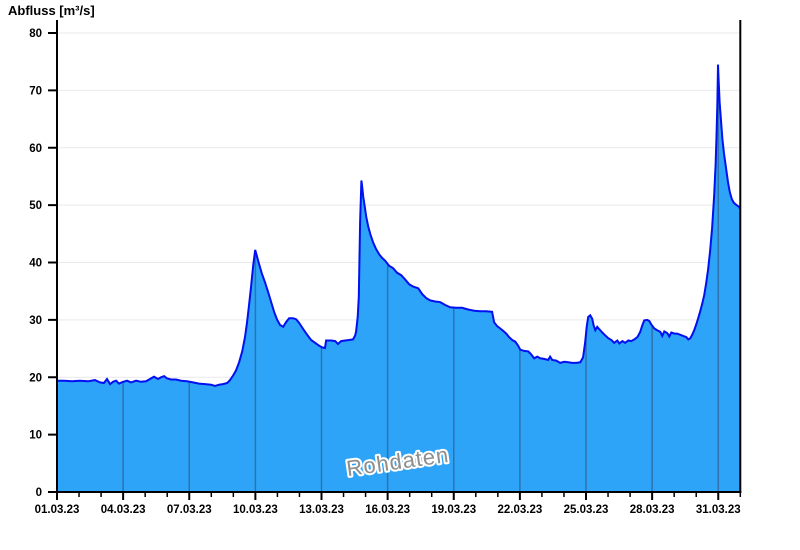 This screenshot has width=800, height=550. Describe the element at coordinates (123, 510) in the screenshot. I see `x-tick-label: 04.03.23` at that location.